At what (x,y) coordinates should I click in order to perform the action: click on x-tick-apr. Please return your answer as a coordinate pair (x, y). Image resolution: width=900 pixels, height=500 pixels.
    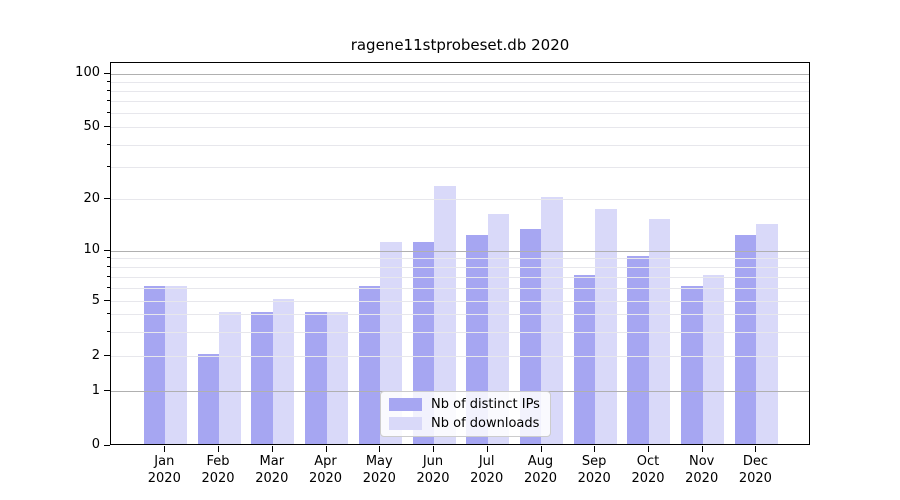
    Looking at the image, I should click on (326, 449).